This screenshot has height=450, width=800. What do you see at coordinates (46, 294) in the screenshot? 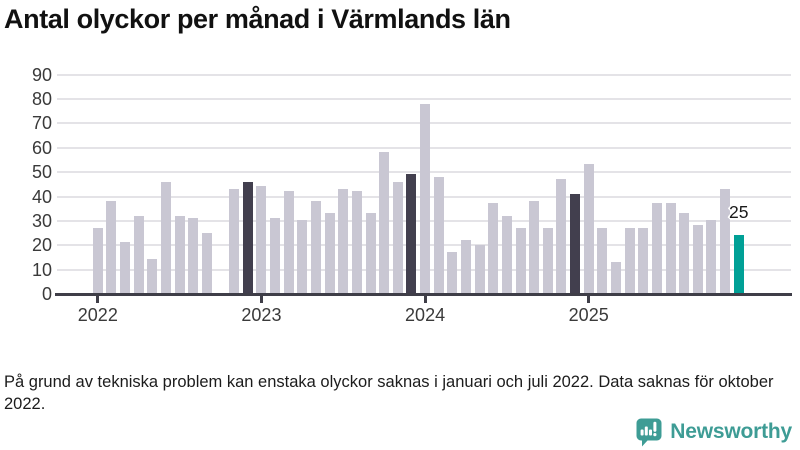
I see `y-axis-label-0: 0` at bounding box center [46, 294].